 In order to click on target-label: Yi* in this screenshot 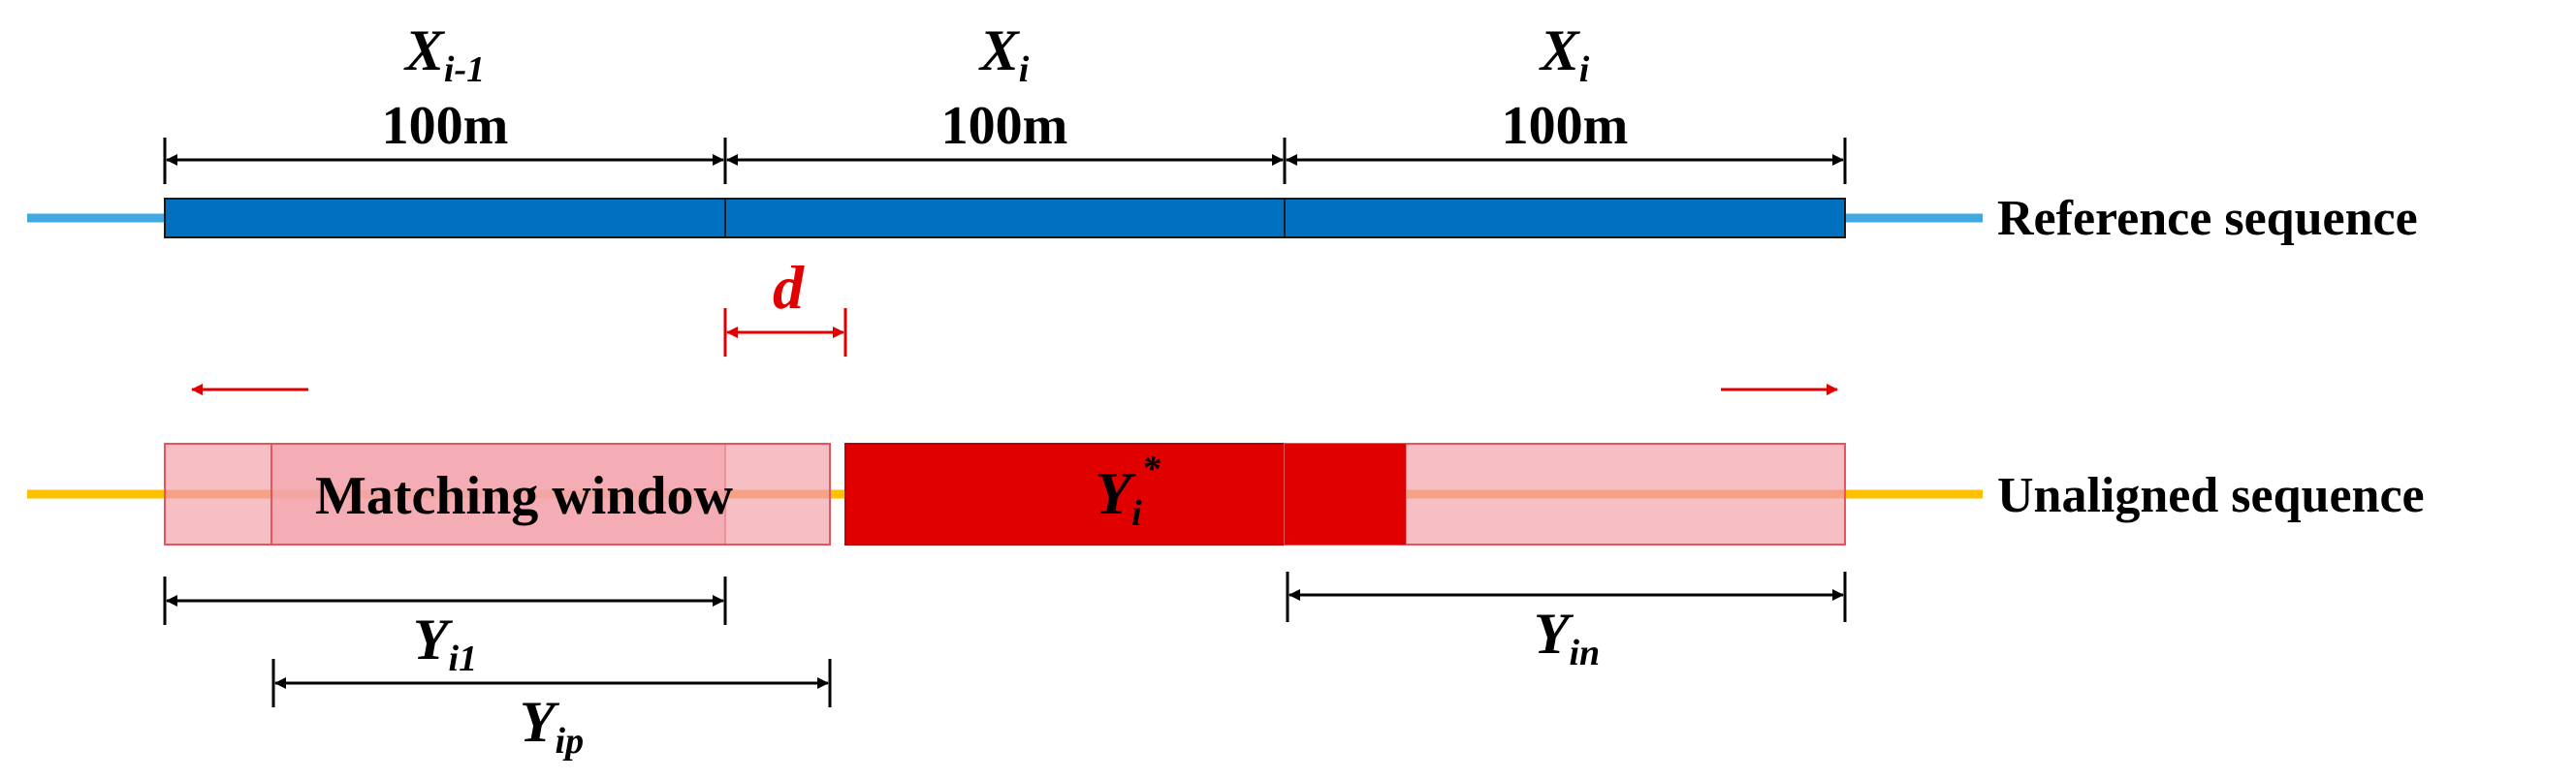, I will do `click(1128, 492)`.